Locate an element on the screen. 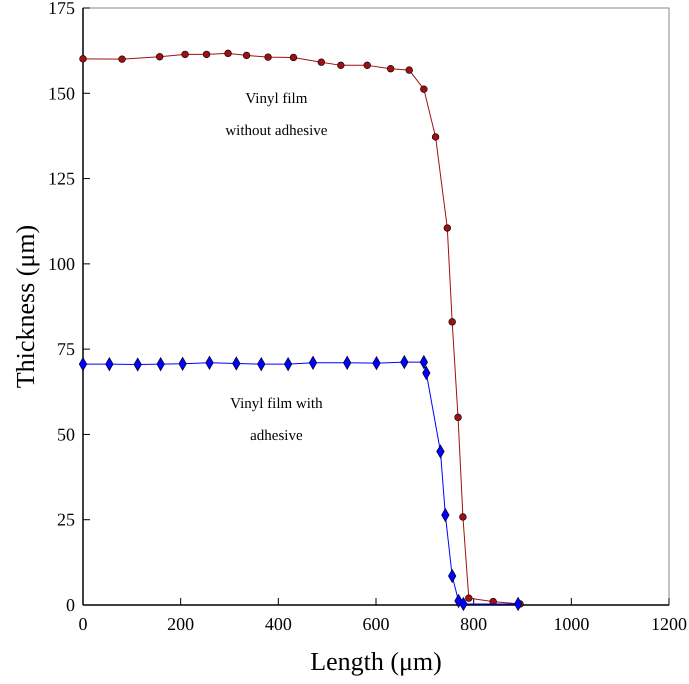  x-tick-label: 0 is located at coordinates (83, 624).